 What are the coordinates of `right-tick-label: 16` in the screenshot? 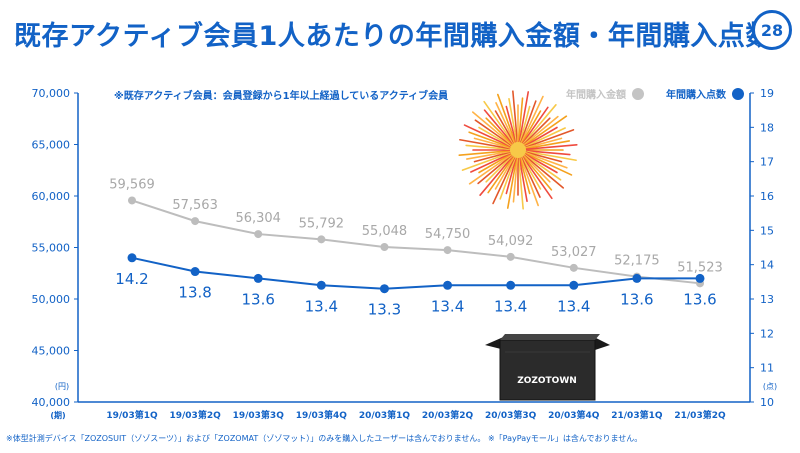 It's located at (767, 196).